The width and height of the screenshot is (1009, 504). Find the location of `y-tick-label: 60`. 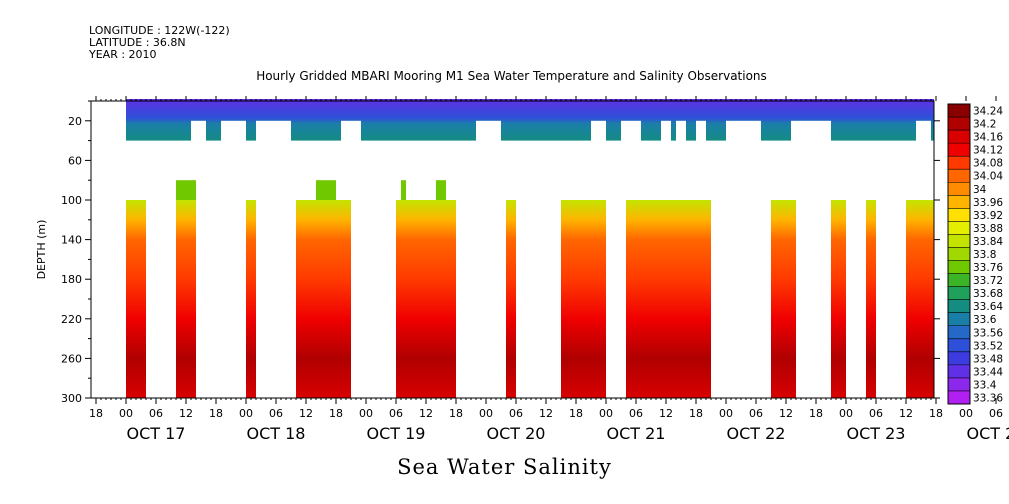

y-tick-label: 60 is located at coordinates (75, 160).